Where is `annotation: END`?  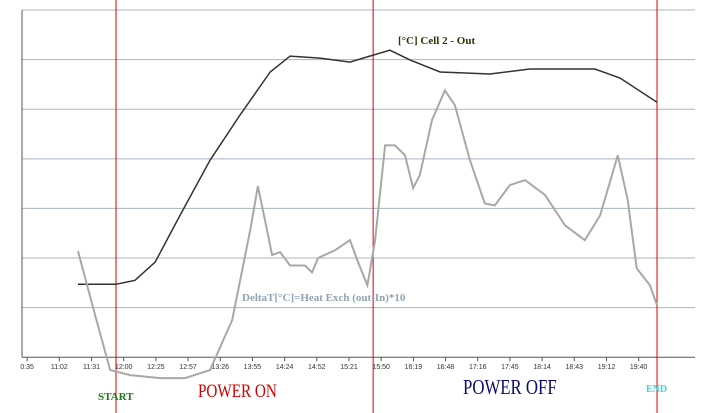
annotation: END is located at coordinates (656, 389).